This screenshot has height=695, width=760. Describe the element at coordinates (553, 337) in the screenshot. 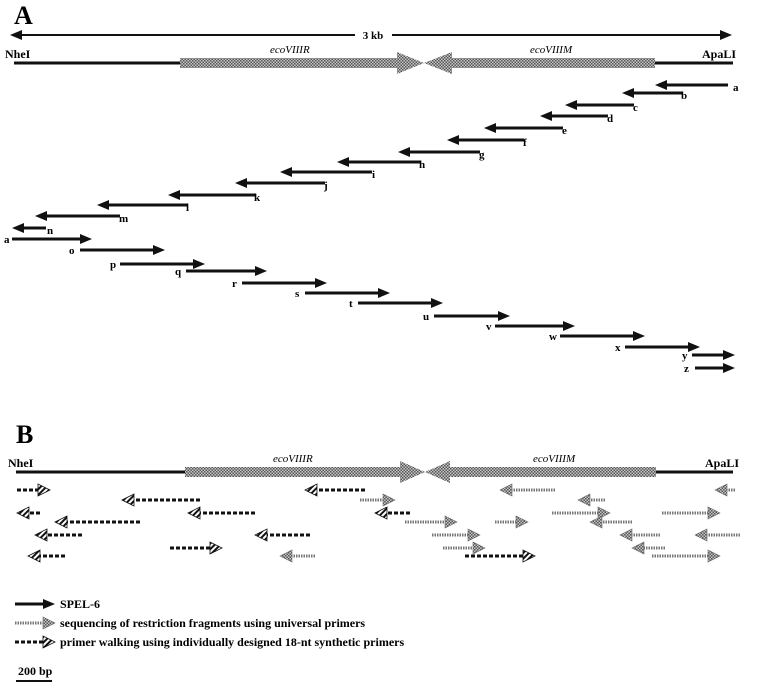

I see `arrow-label: w` at that location.